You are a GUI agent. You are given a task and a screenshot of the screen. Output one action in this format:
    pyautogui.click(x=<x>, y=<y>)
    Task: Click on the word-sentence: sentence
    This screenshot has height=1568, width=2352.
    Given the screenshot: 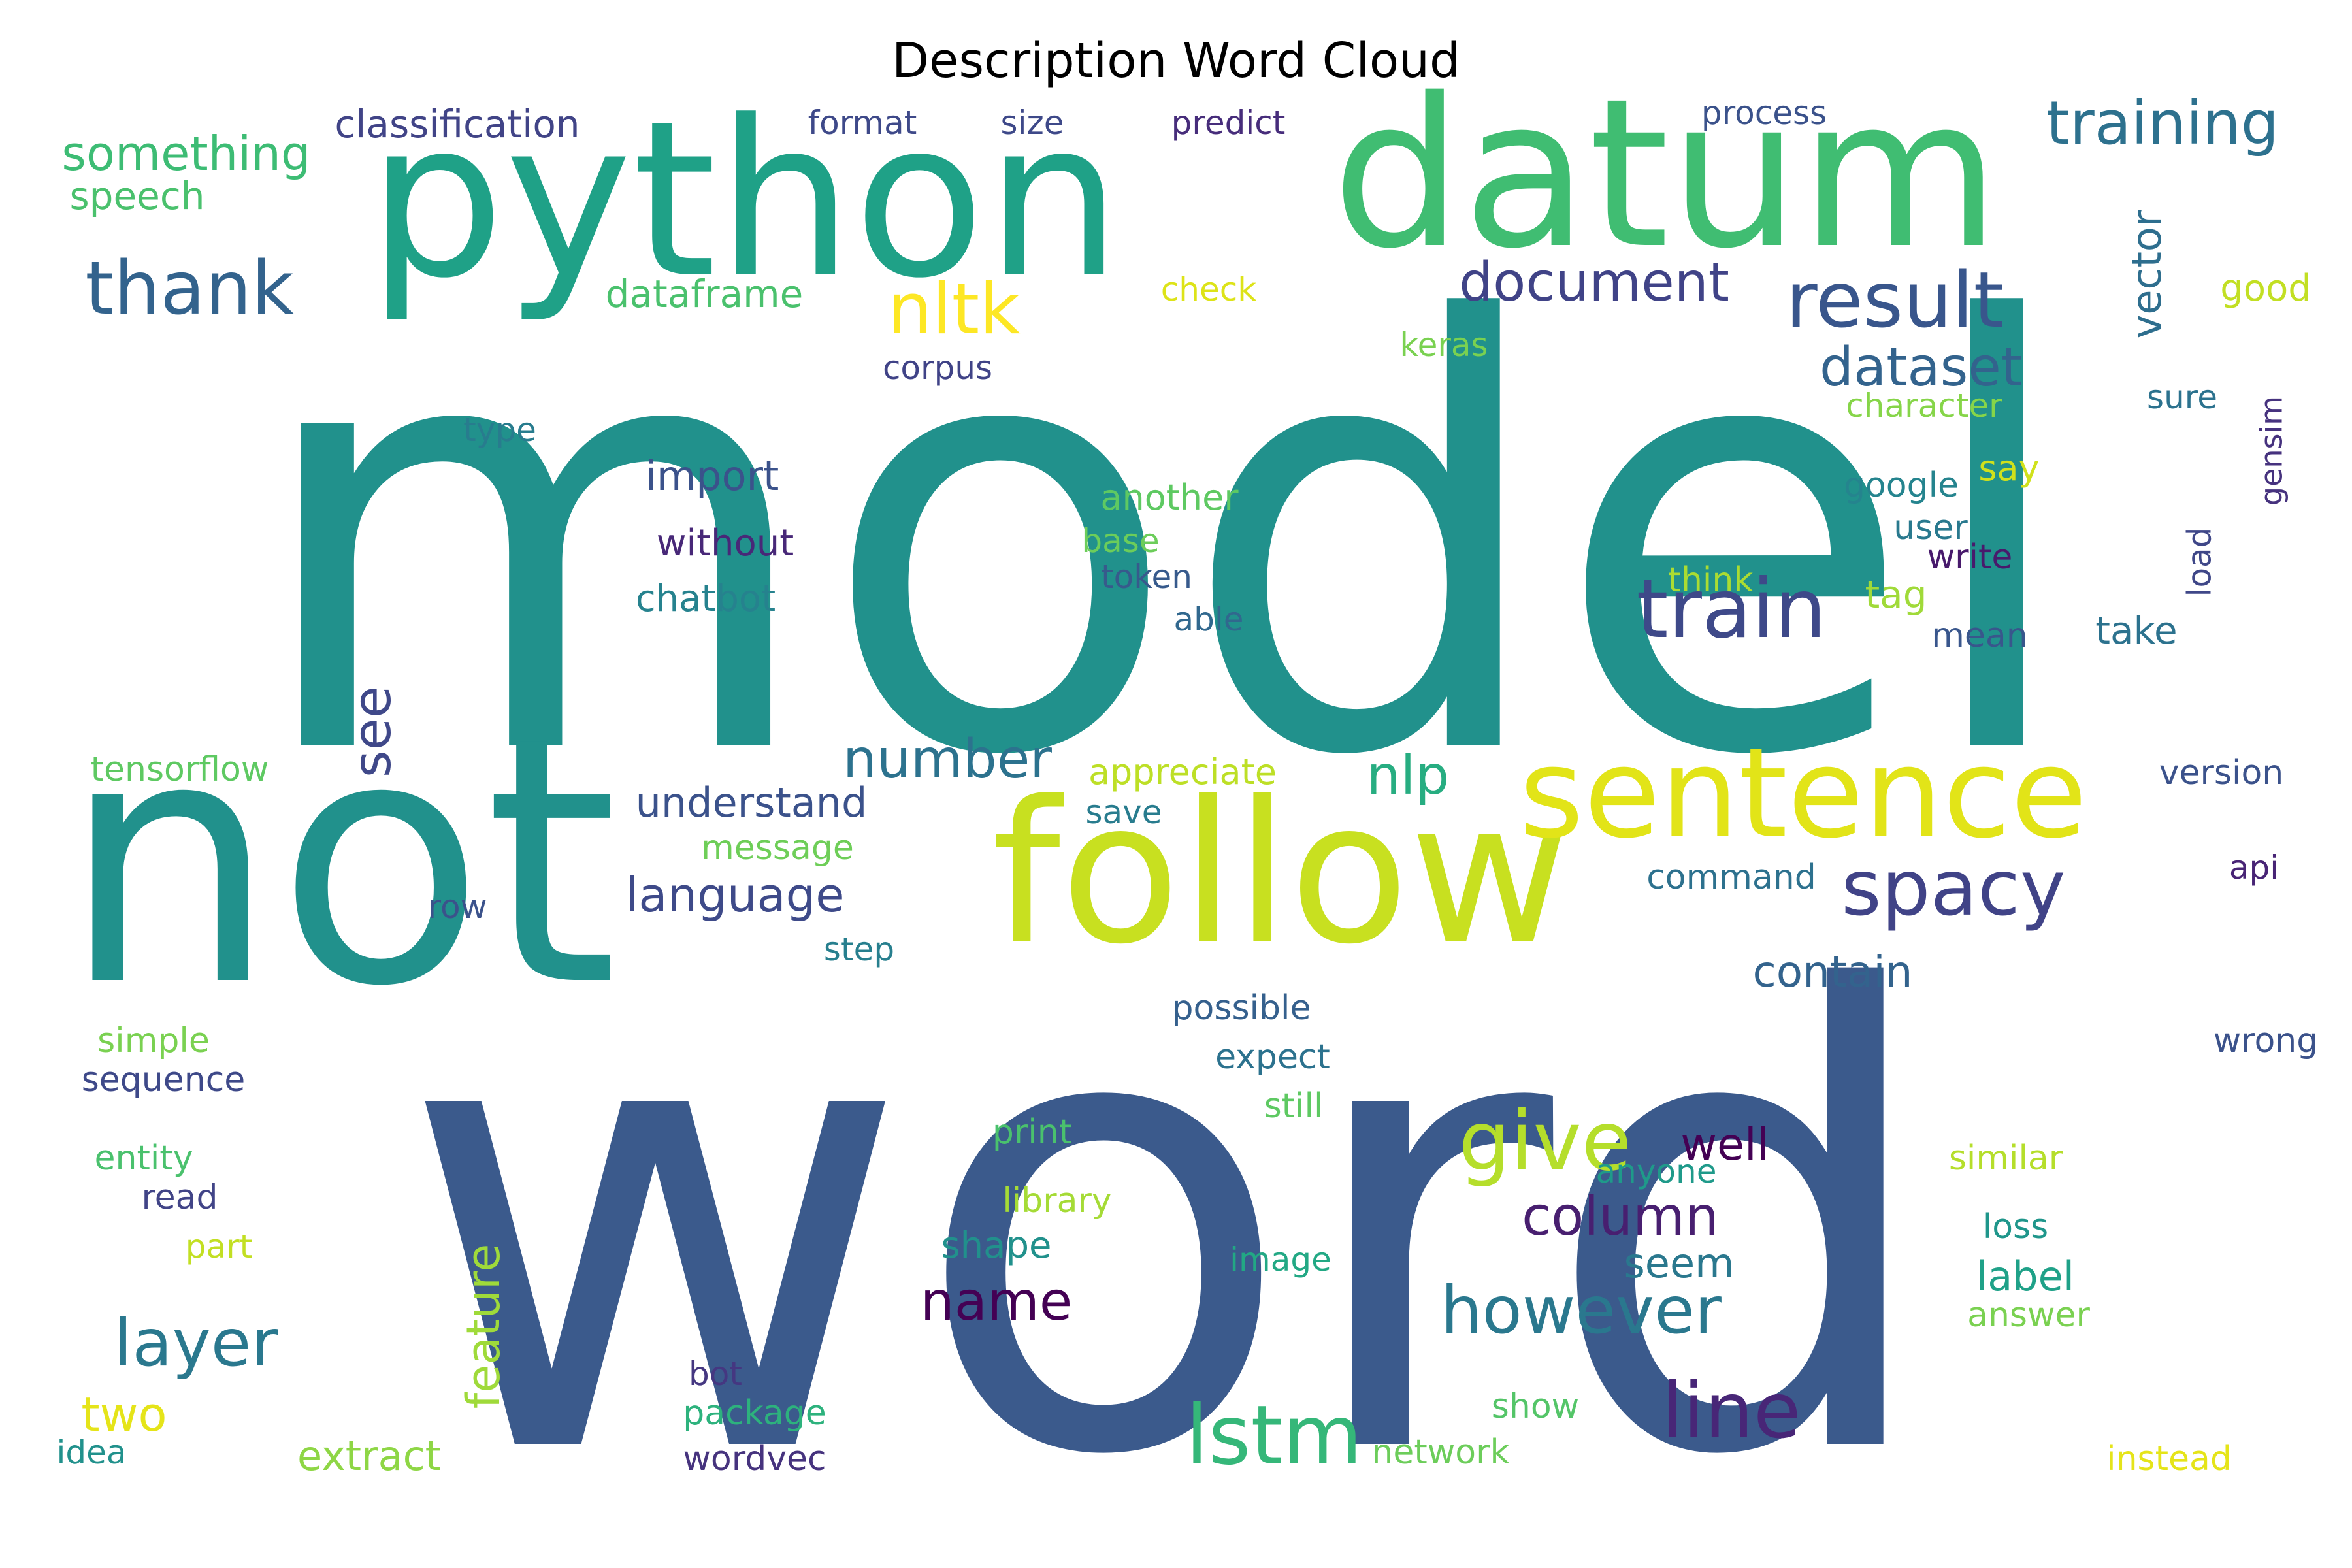 What is the action you would take?
    pyautogui.click(x=1803, y=793)
    